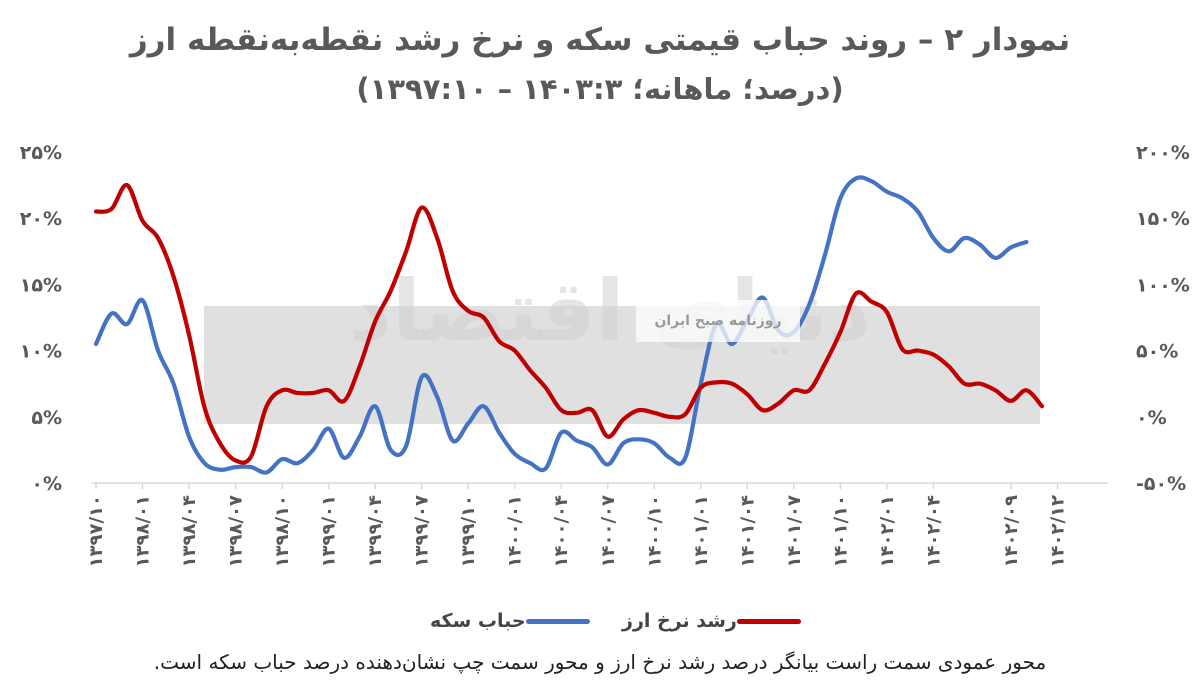 The width and height of the screenshot is (1200, 684). What do you see at coordinates (422, 531) in the screenshot?
I see `x-tick-label: ۱۳۹۹/۰۷` at bounding box center [422, 531].